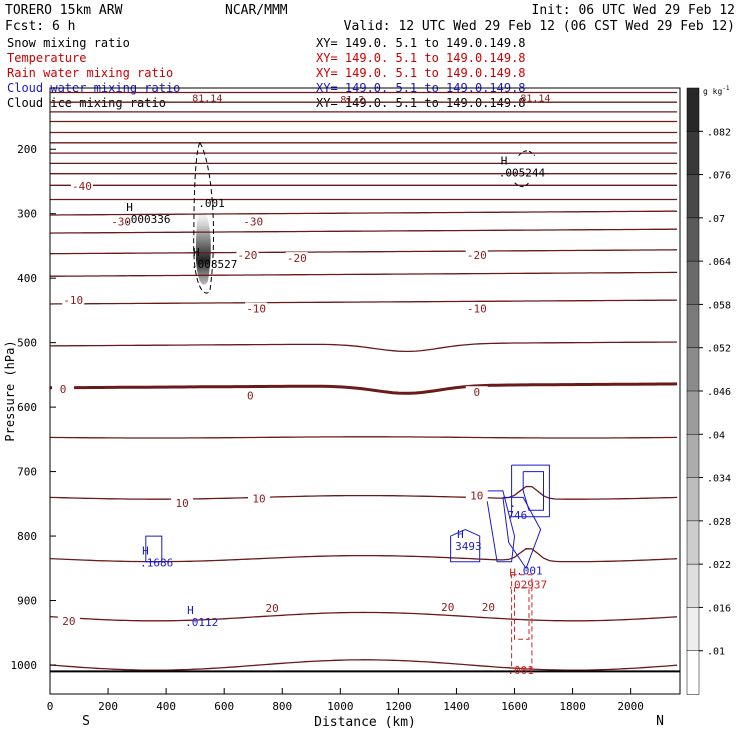 This screenshot has width=740, height=740. I want to click on maximum-value: .02937, so click(527, 584).